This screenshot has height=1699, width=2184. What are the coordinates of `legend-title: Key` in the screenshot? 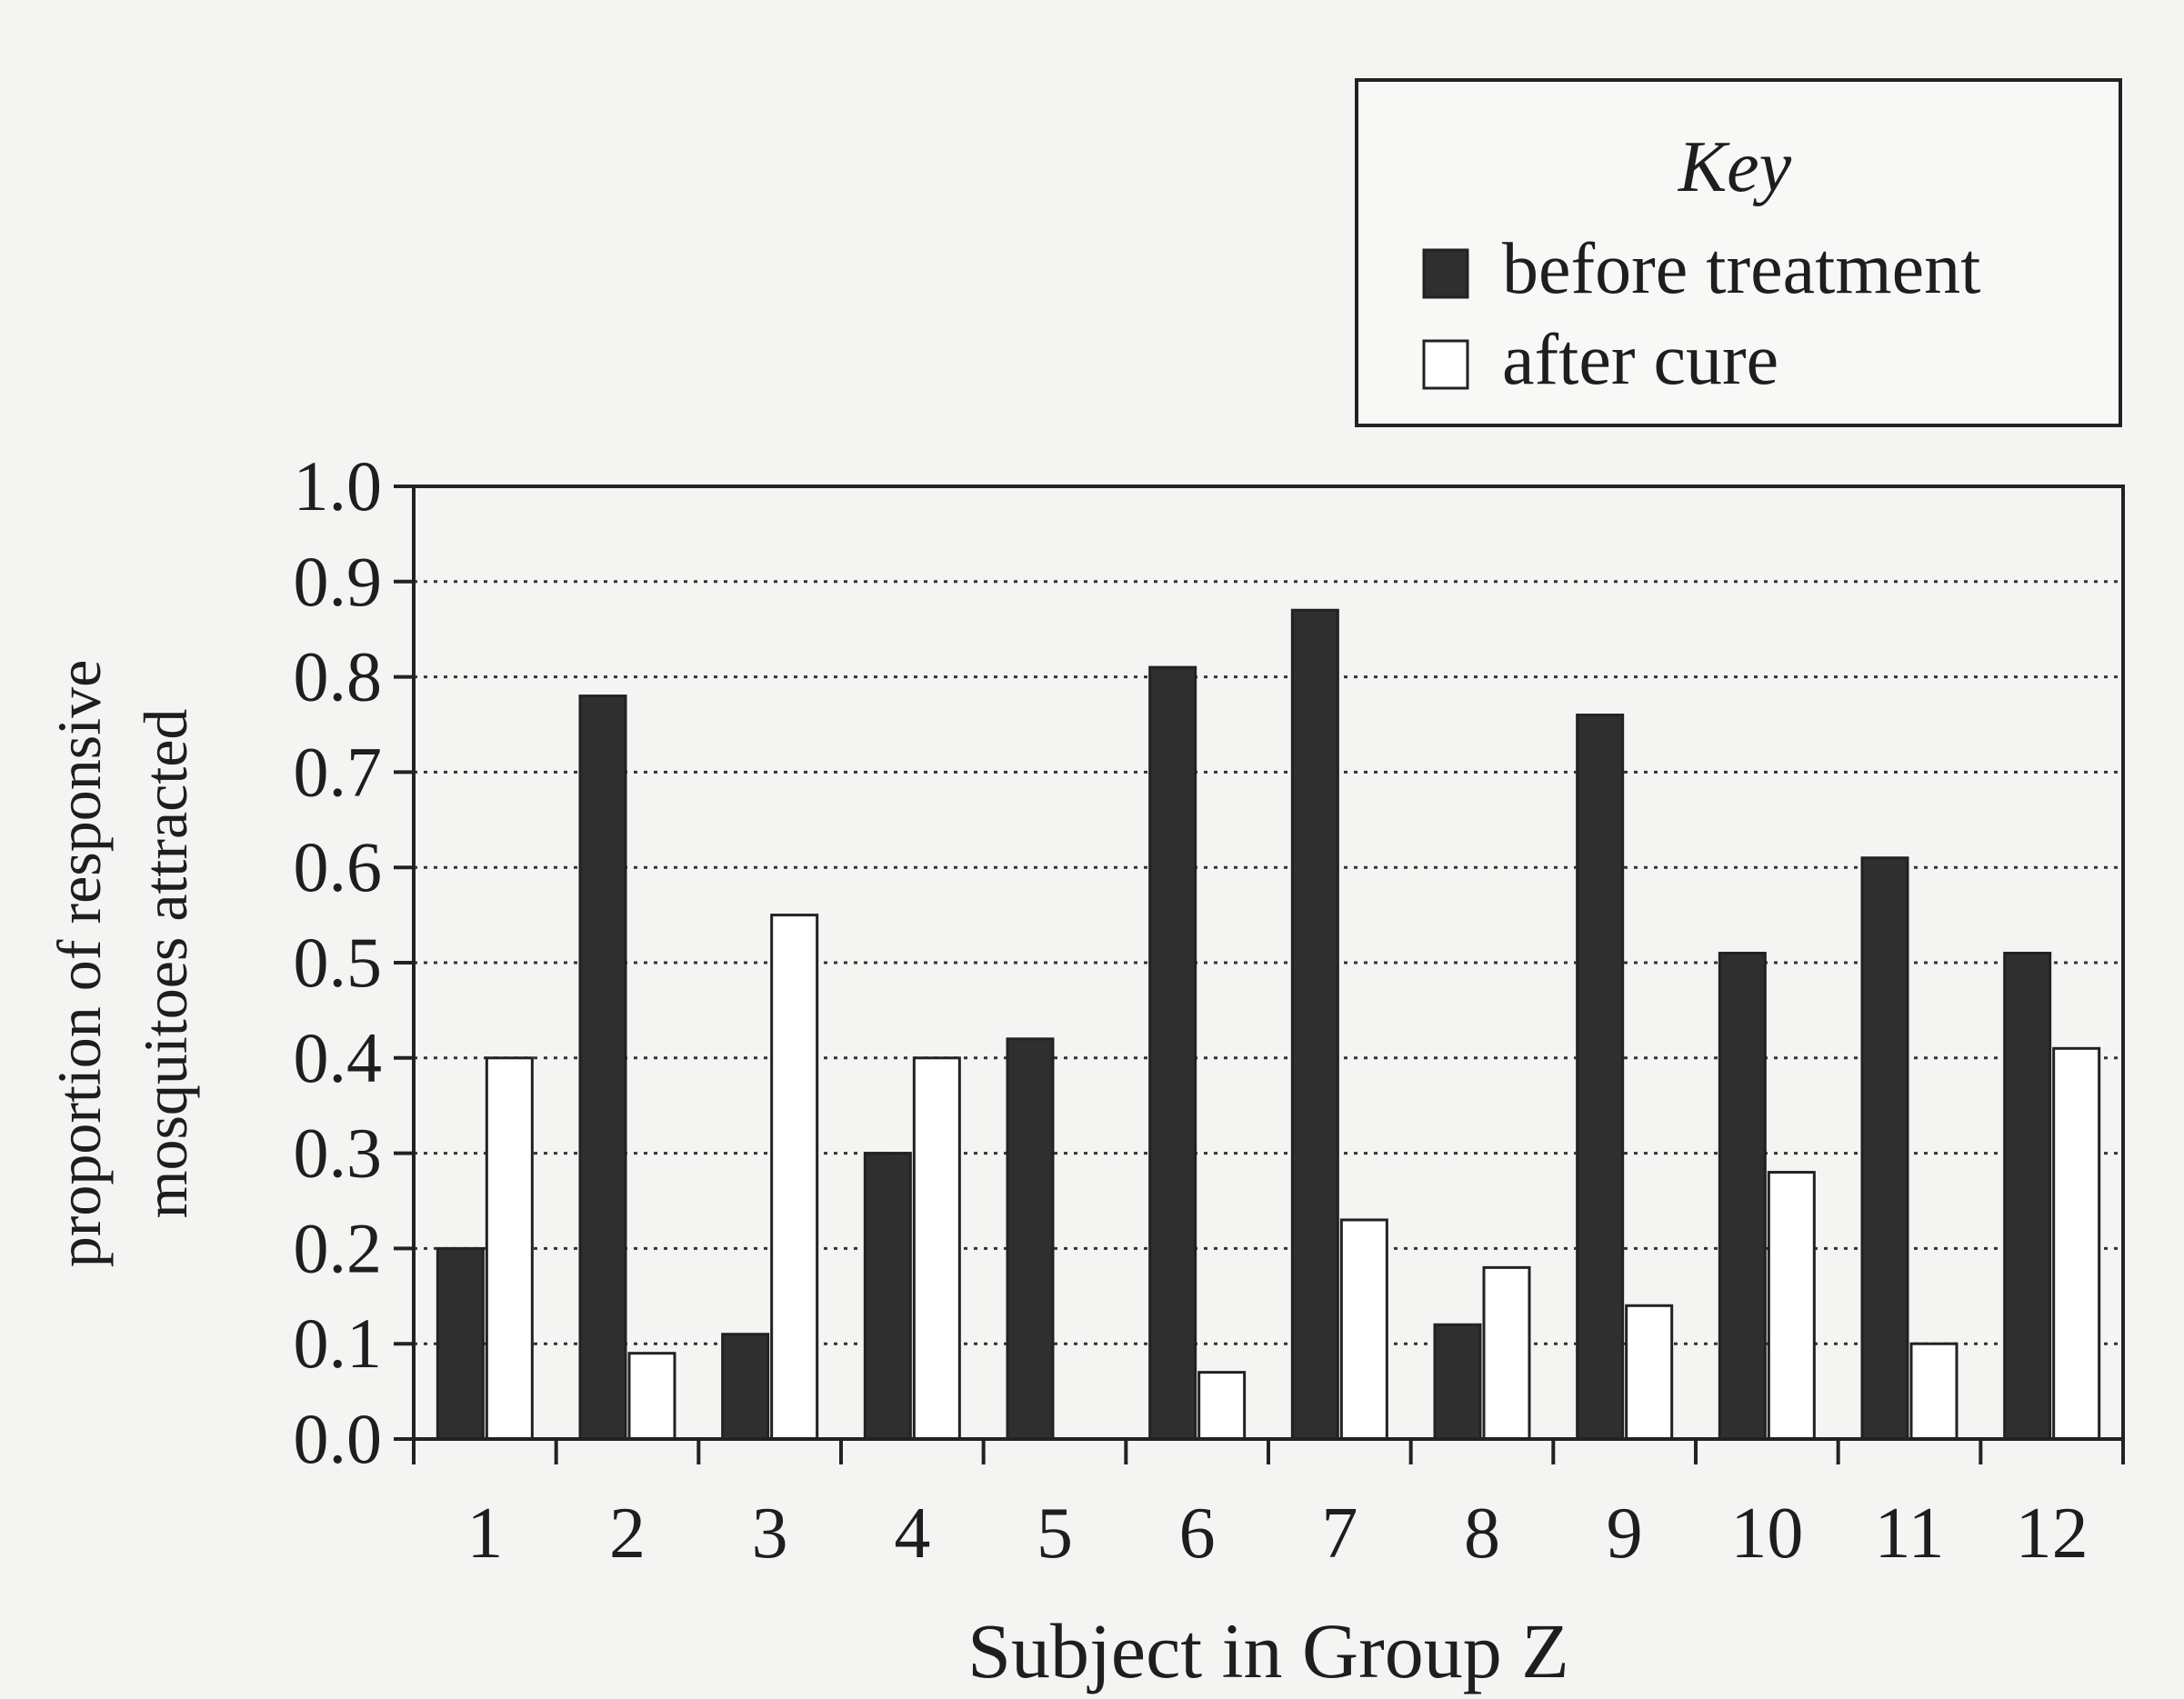 It's located at (1735, 167).